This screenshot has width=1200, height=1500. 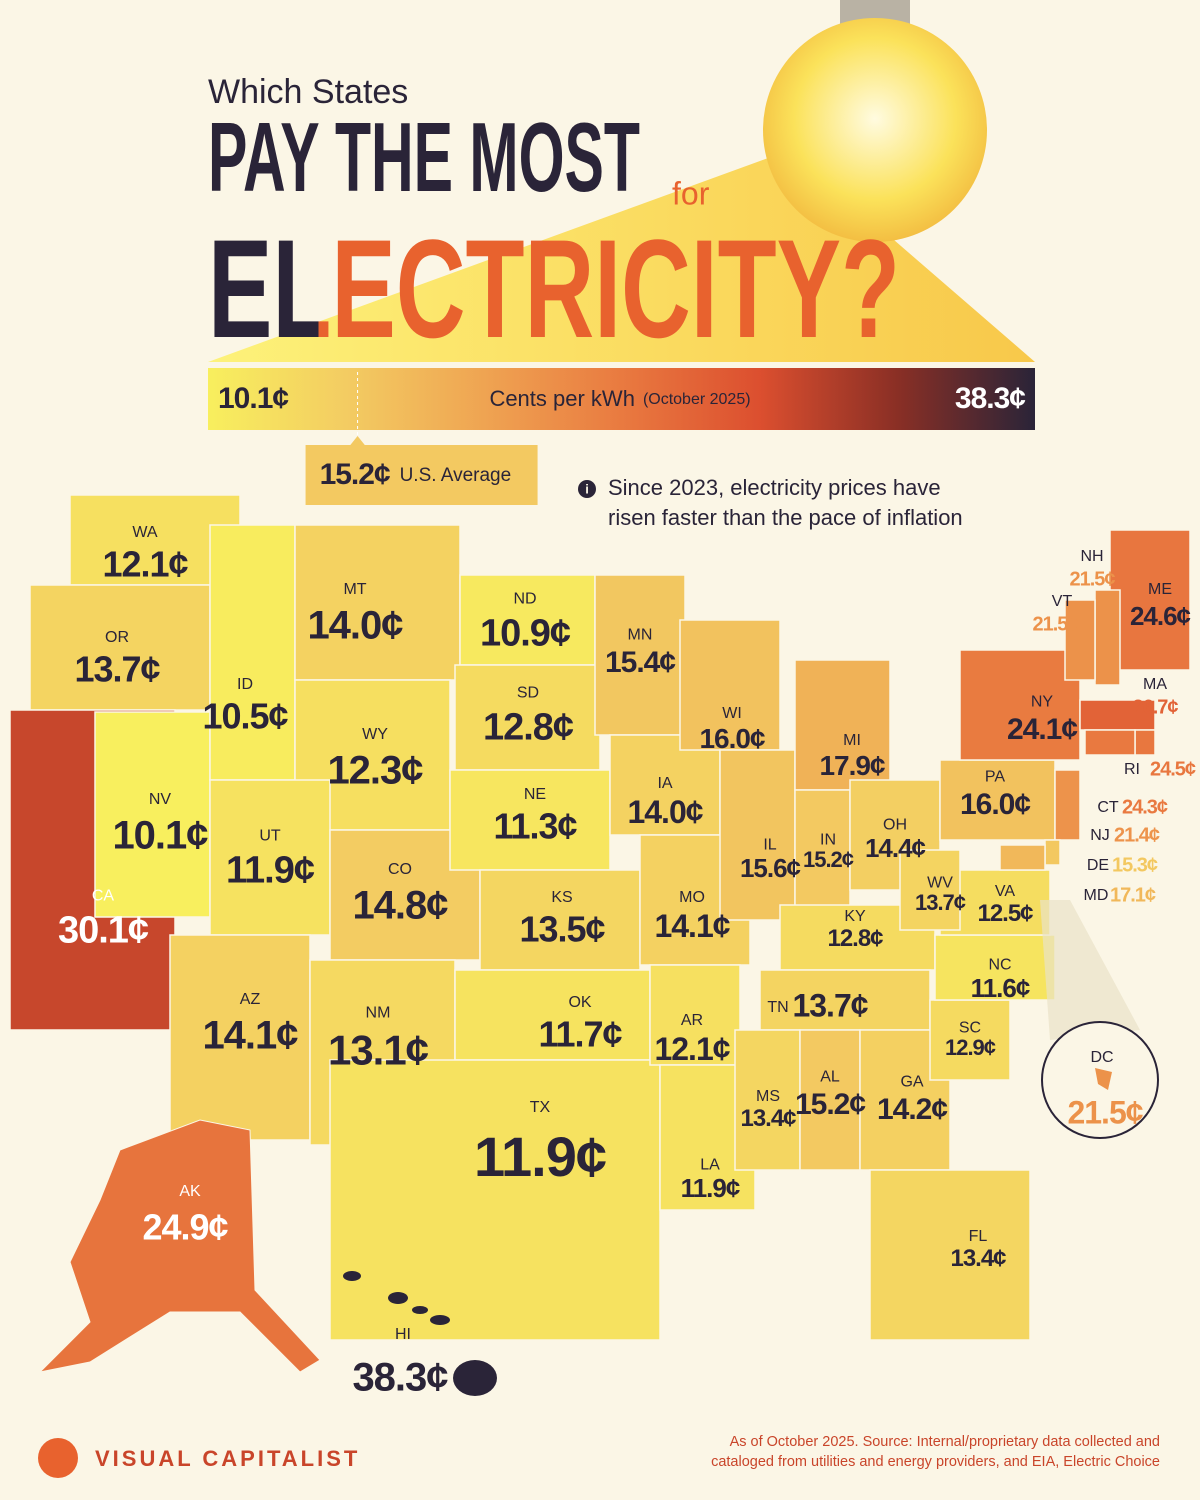 What do you see at coordinates (160, 799) in the screenshot?
I see `state-abbr: NV` at bounding box center [160, 799].